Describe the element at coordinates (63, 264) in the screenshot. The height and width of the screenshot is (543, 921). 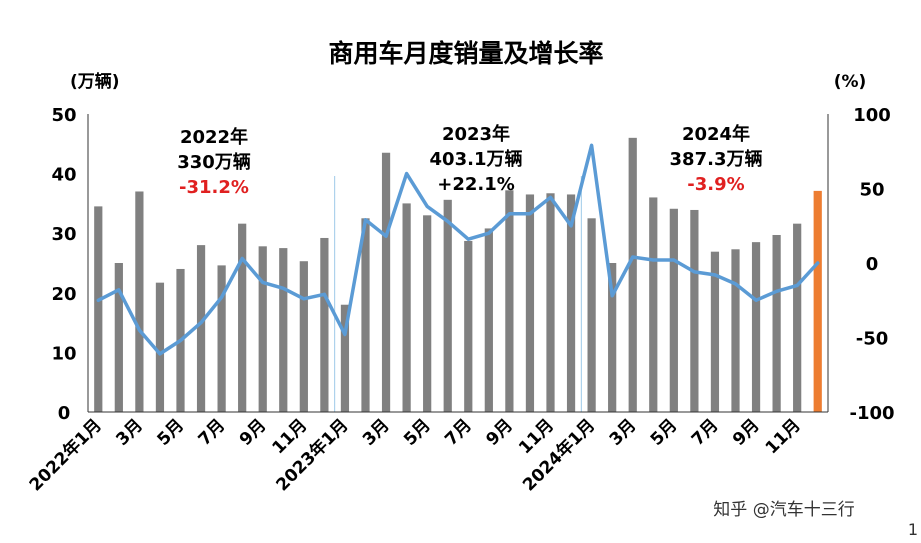
I see `left-axis-ticks: 0 10 20 30 40 50` at that location.